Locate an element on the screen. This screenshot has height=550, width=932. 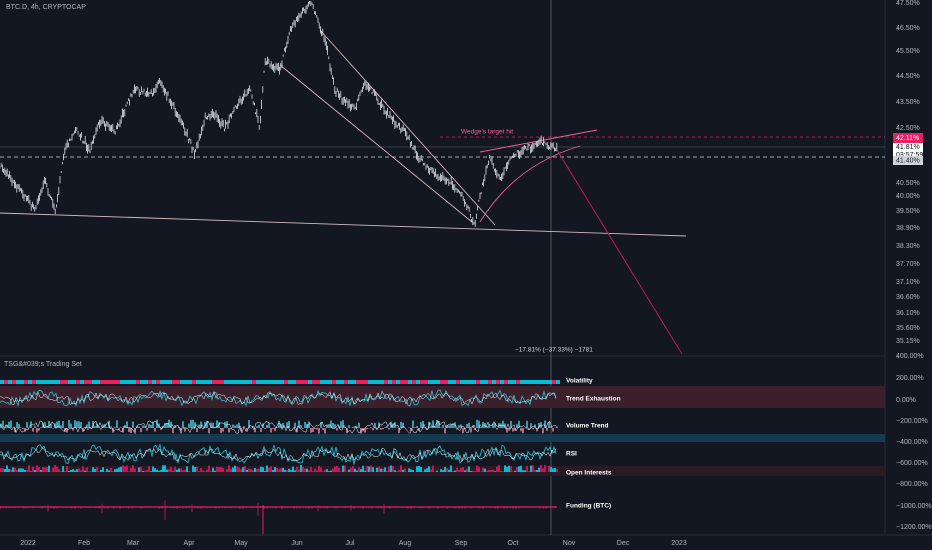
time-tick-label: Nov is located at coordinates (569, 543).